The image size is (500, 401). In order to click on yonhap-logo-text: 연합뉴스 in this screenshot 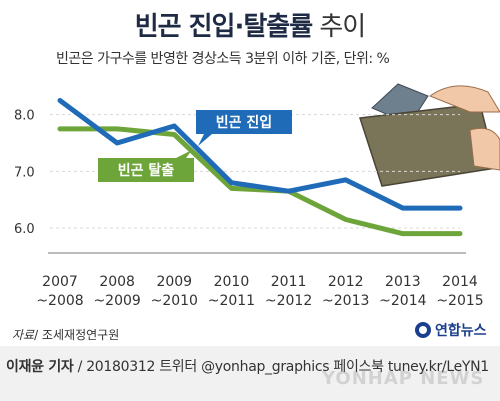, I will do `click(461, 331)`.